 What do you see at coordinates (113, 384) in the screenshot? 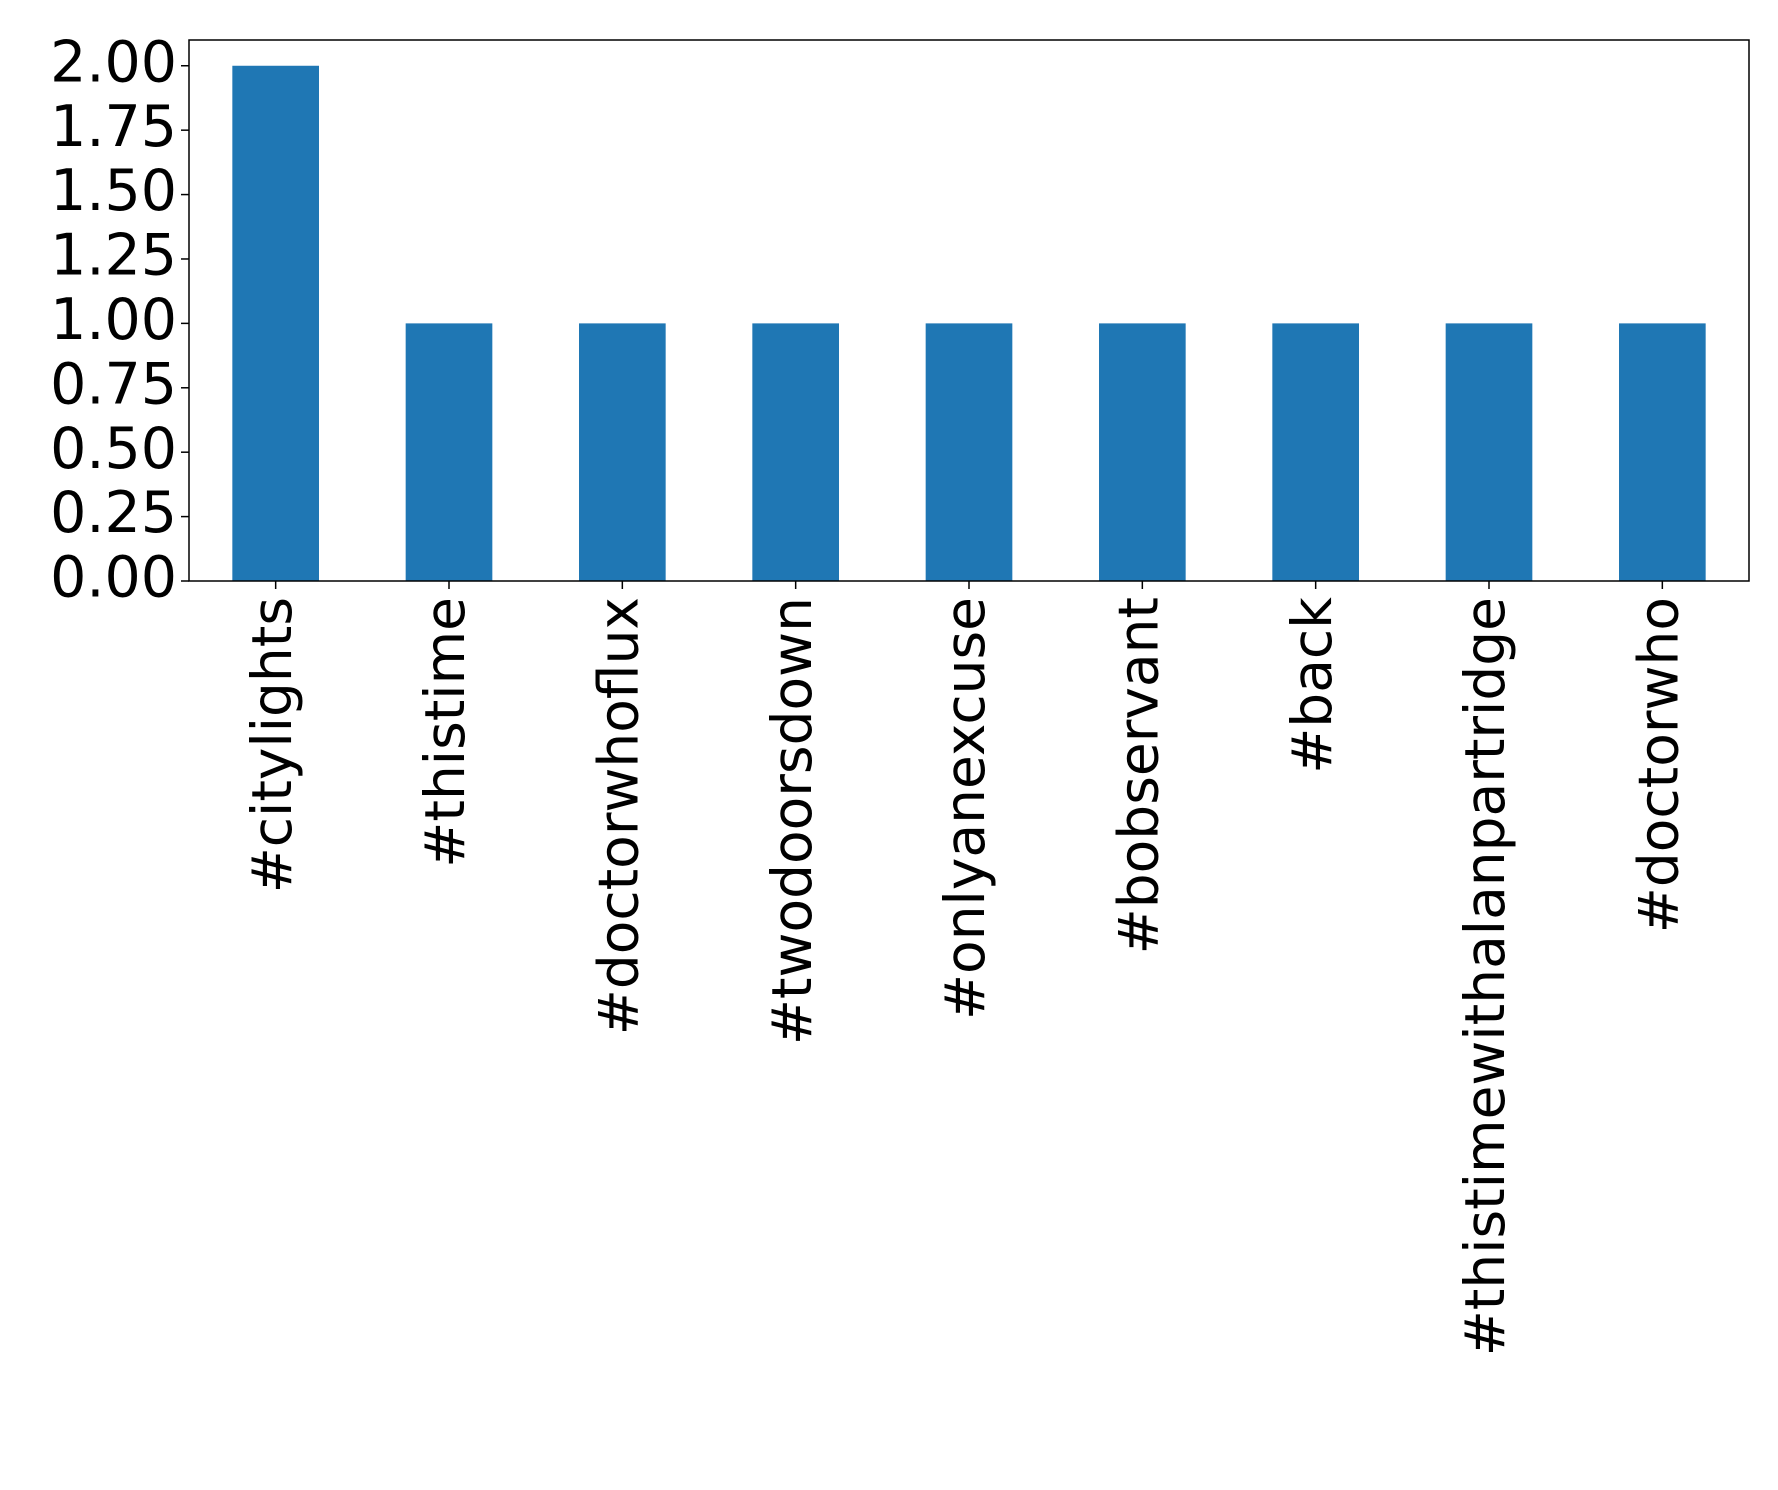
I see `y-tick-label: 0.75` at bounding box center [113, 384].